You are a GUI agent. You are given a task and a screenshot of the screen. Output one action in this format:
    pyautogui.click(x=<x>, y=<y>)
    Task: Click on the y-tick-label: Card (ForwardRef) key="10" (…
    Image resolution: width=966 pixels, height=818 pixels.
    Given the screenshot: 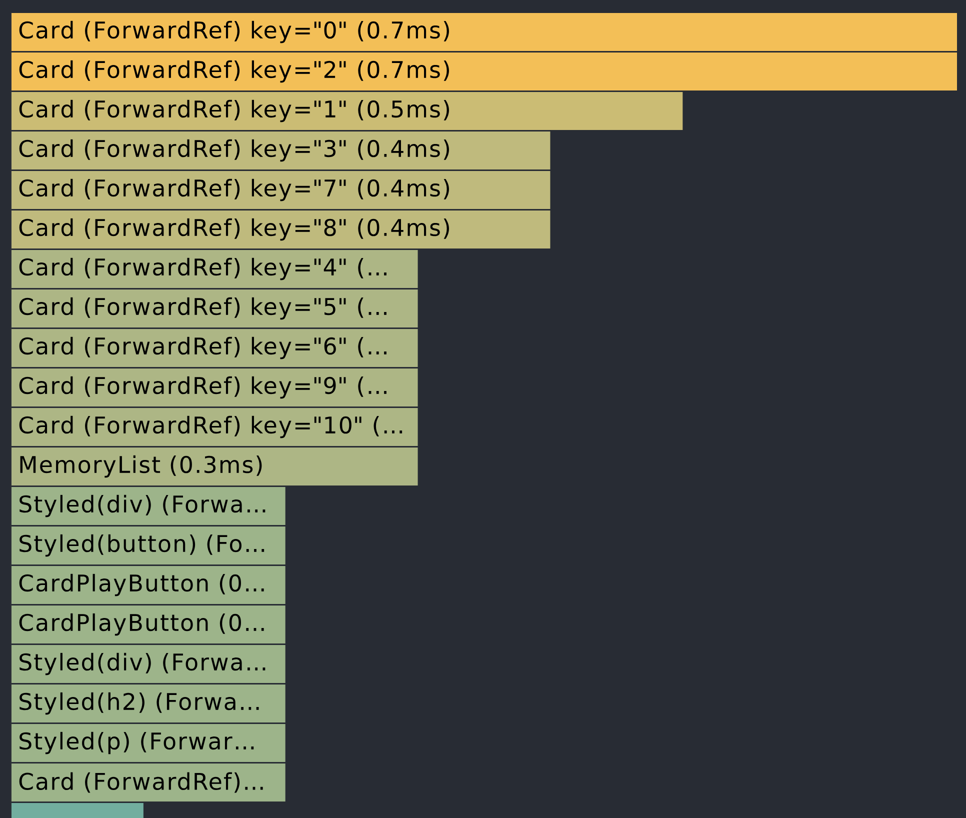 What is the action you would take?
    pyautogui.click(x=210, y=427)
    